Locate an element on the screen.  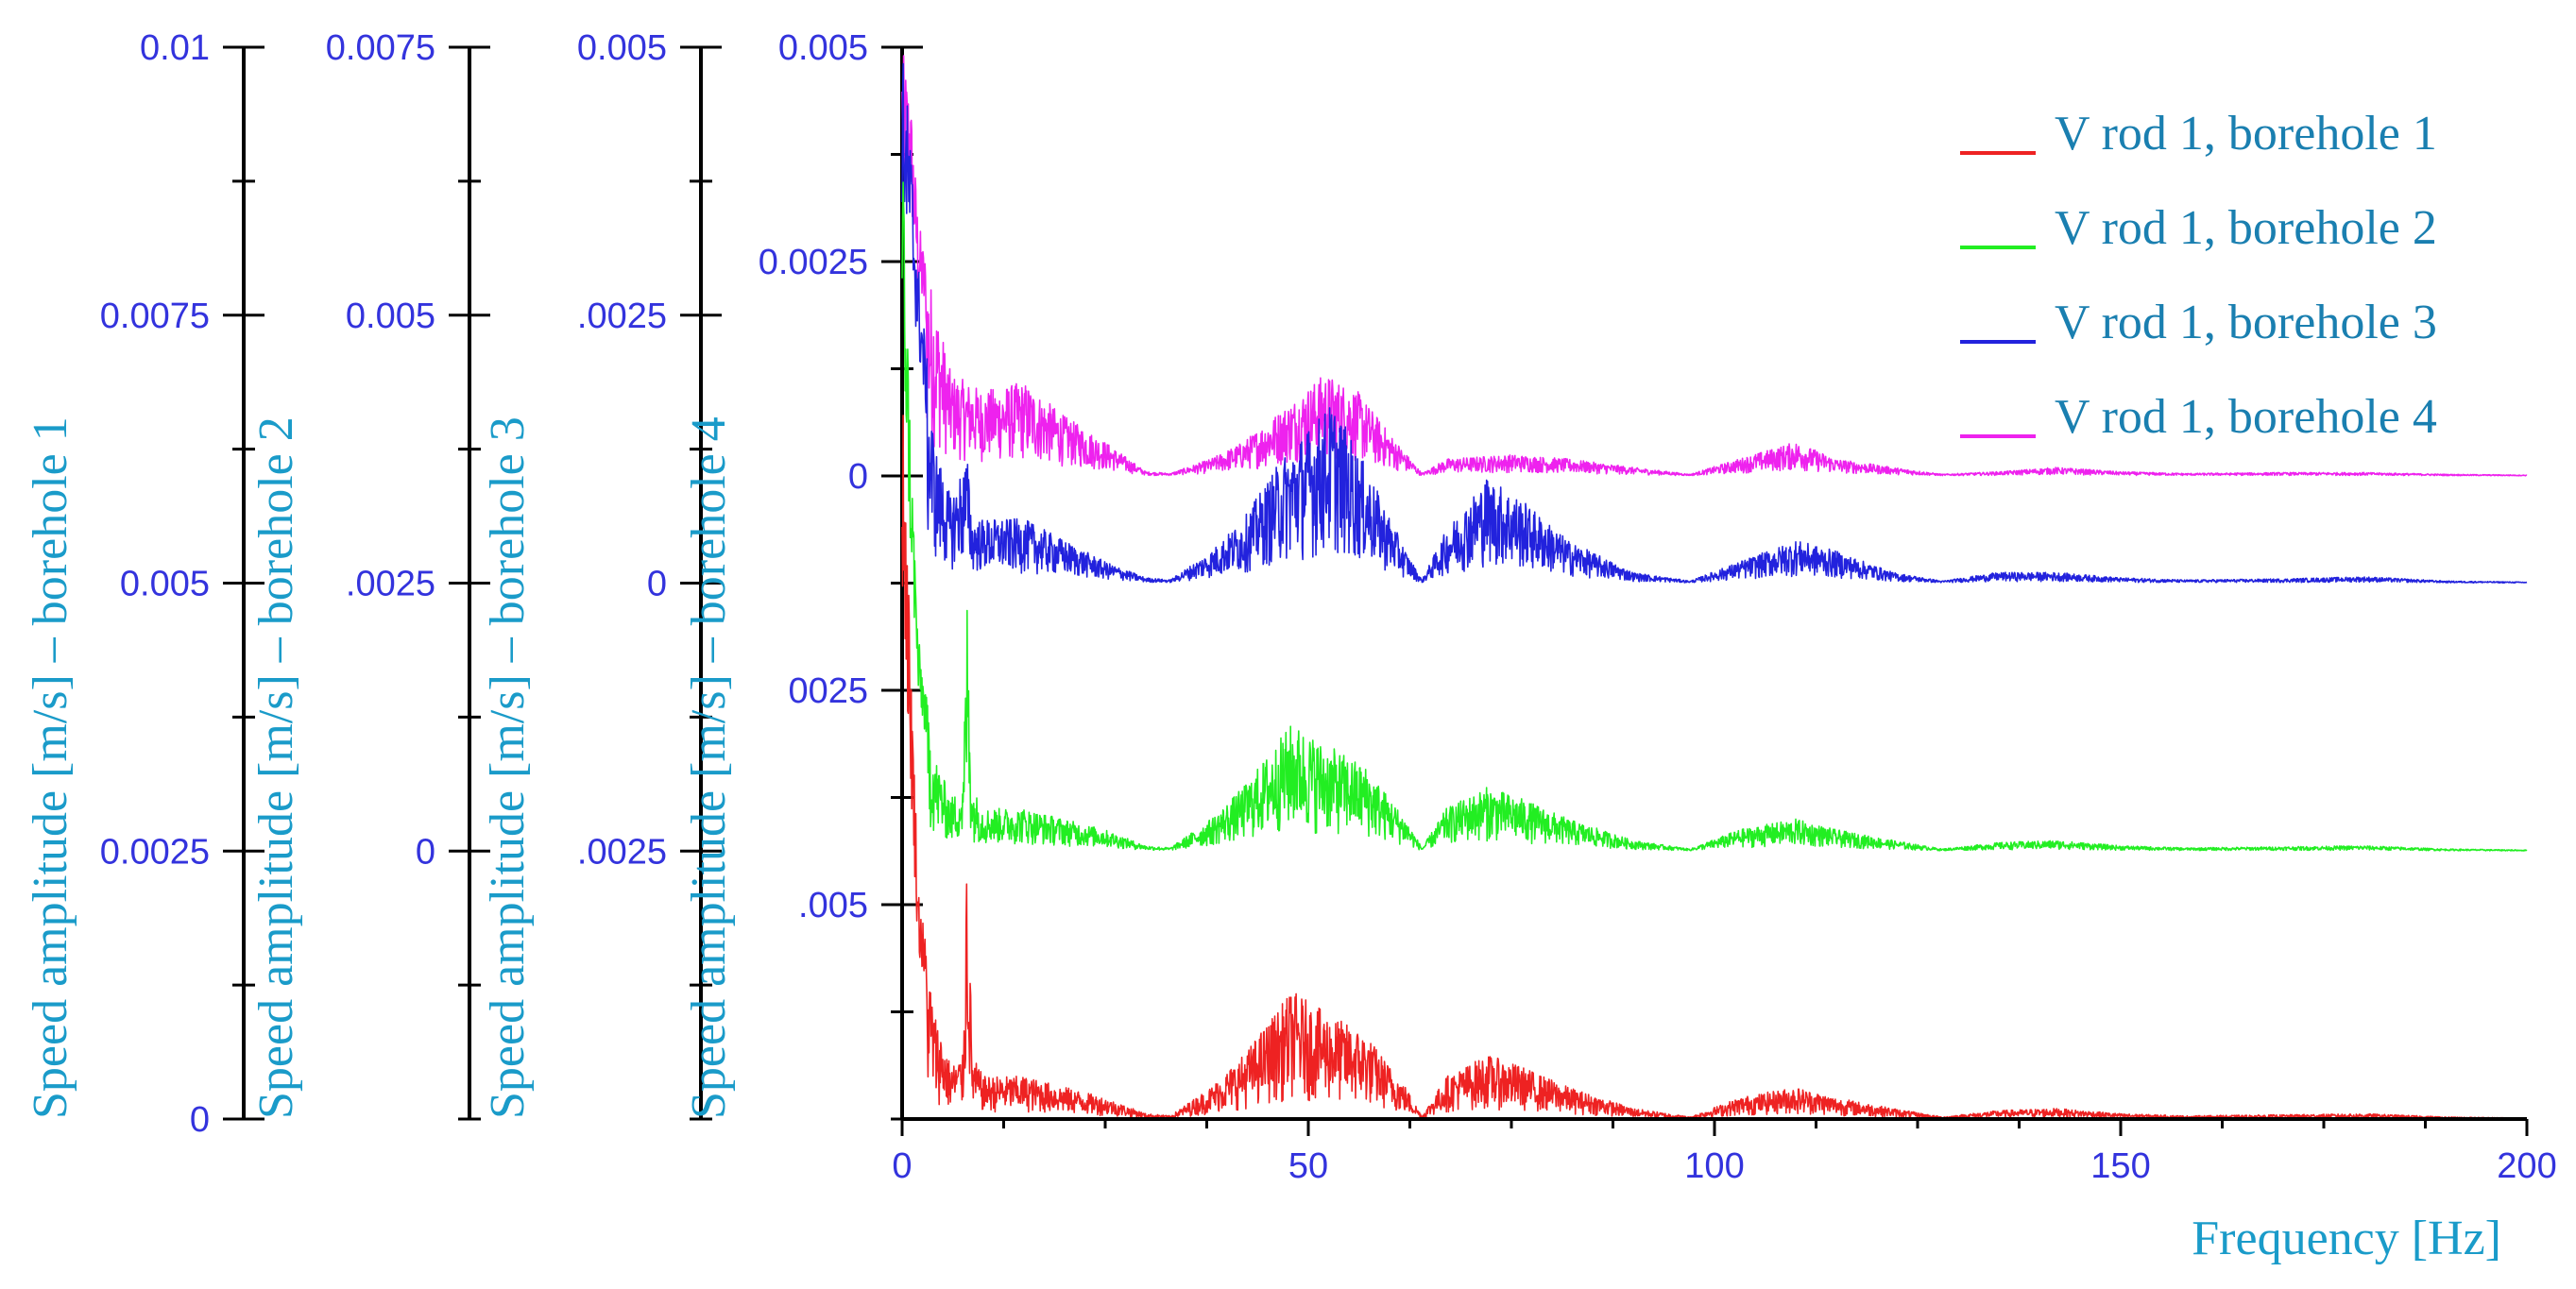
y-tick-label: .005 is located at coordinates (833, 906).